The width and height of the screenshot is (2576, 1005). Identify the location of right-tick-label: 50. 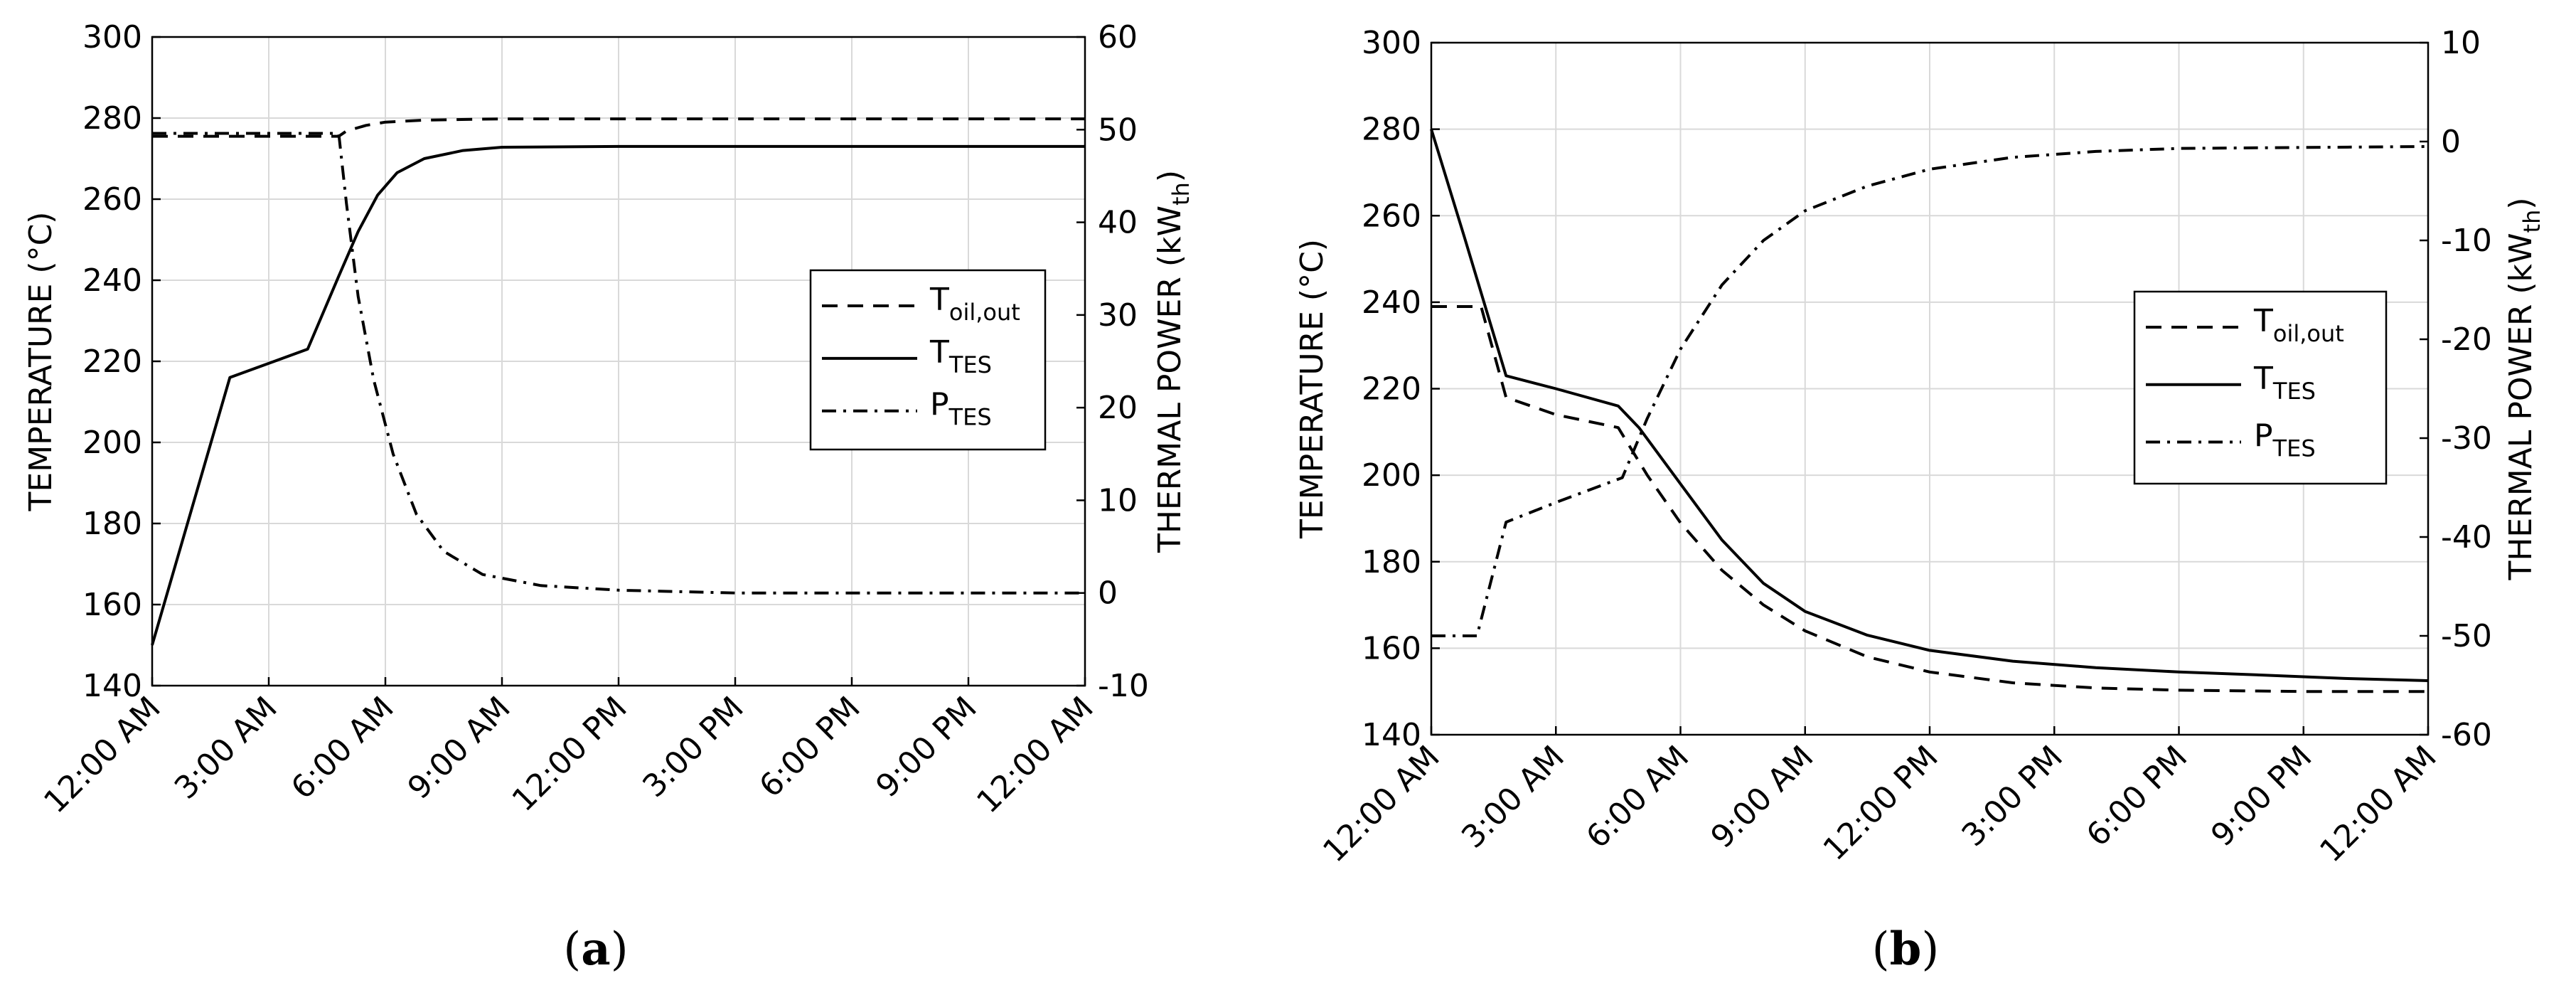
(1118, 130).